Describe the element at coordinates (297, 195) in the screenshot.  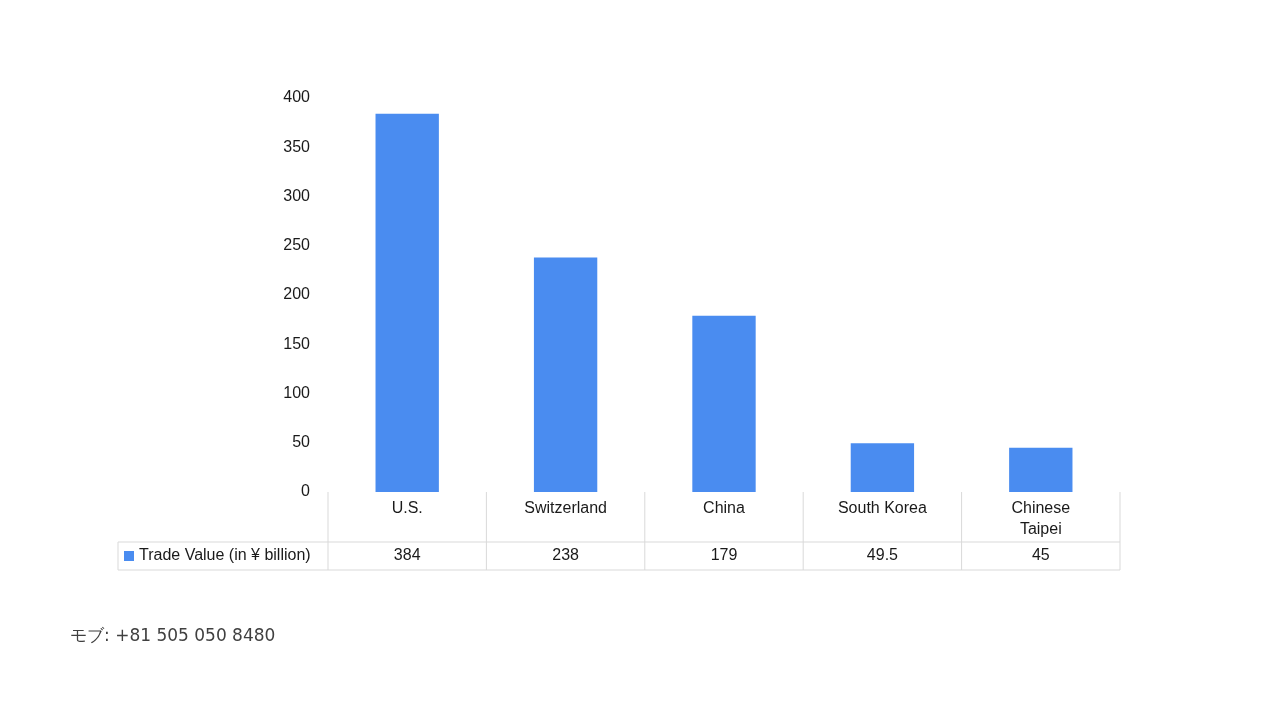
I see `y-tick-label: 300` at that location.